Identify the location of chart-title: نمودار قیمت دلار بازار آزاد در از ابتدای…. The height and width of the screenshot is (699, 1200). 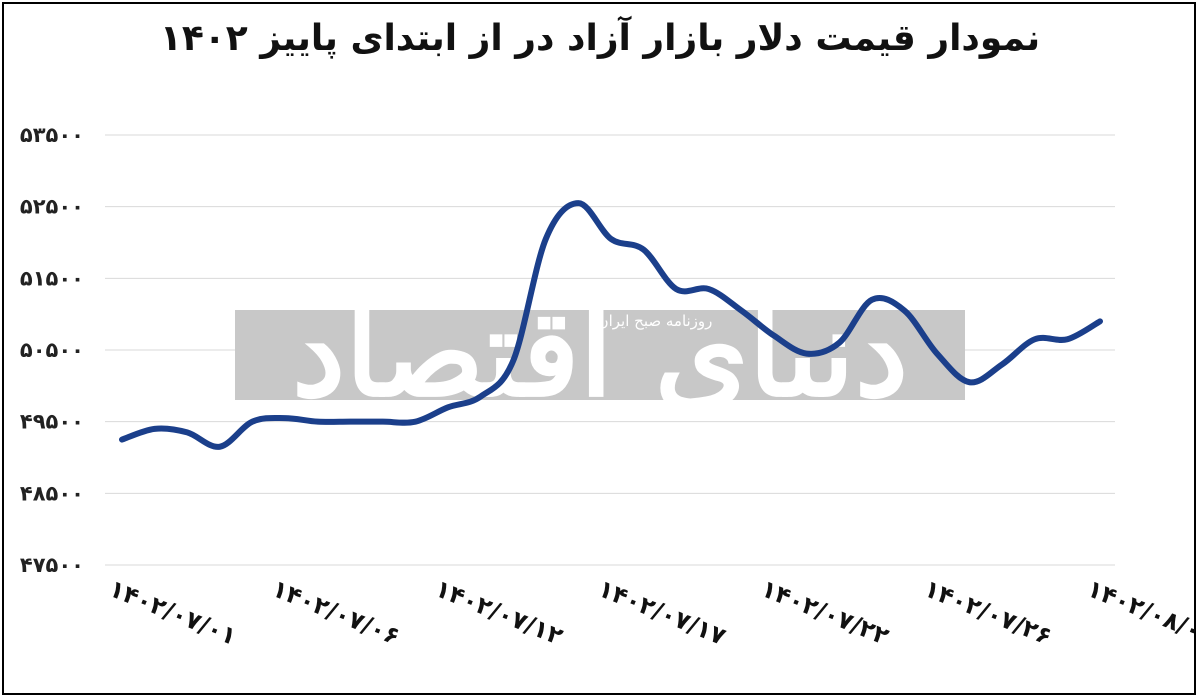
(600, 38).